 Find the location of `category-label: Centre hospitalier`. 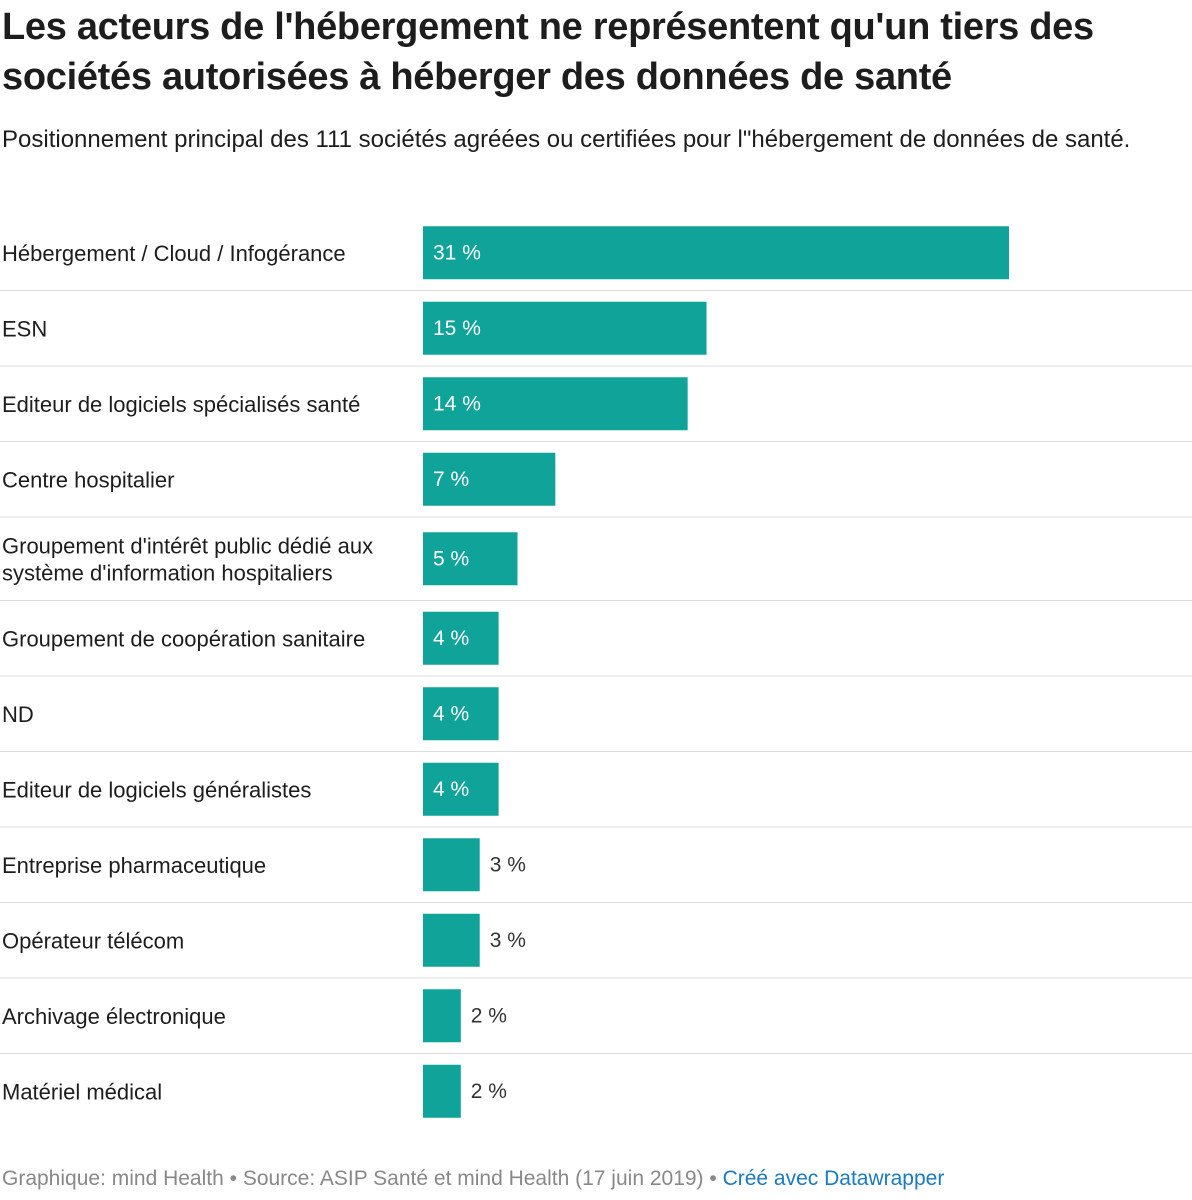

category-label: Centre hospitalier is located at coordinates (88, 479).